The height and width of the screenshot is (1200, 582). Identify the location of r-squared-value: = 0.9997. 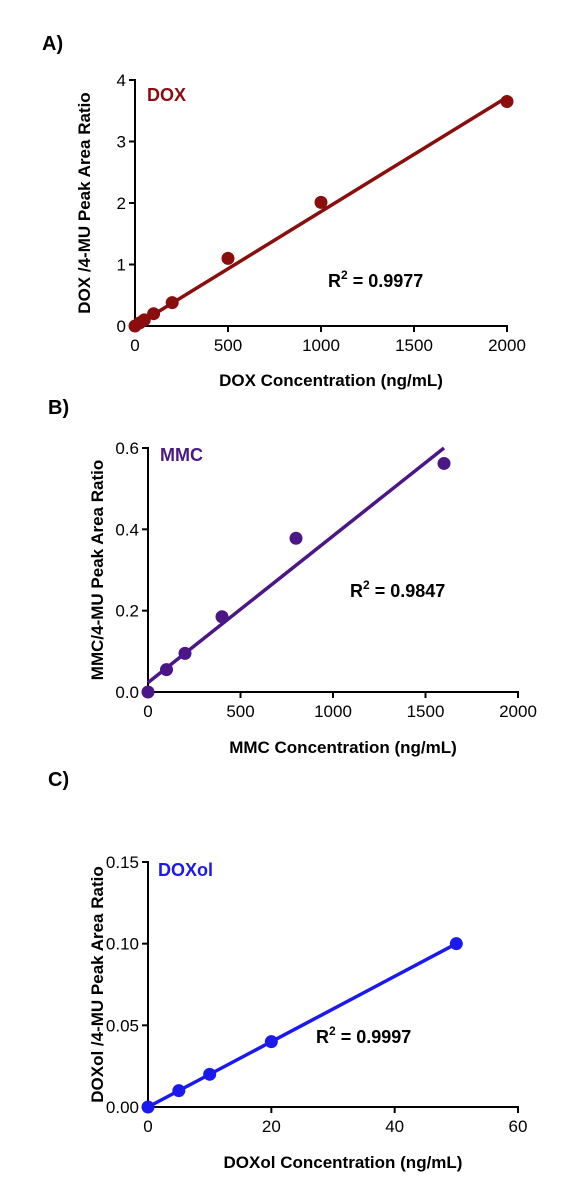
(374, 1037).